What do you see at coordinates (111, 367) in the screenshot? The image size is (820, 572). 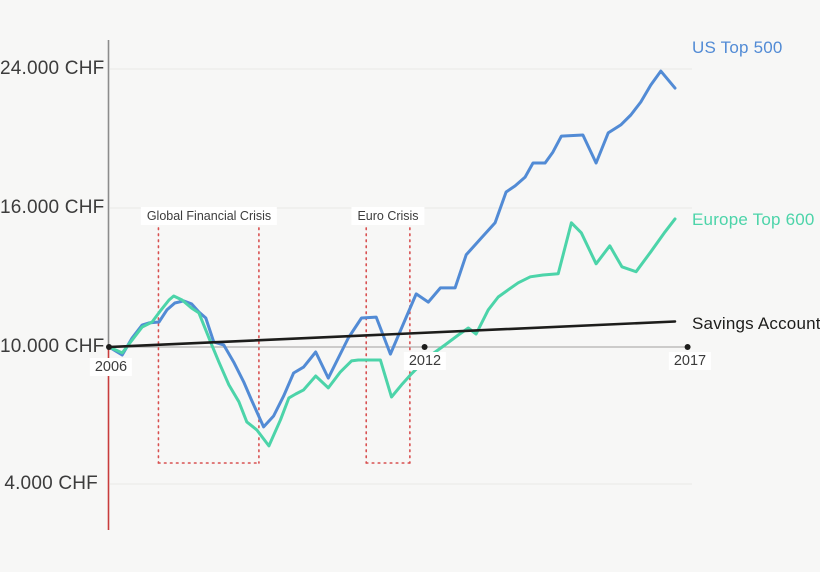 I see `x-tick-label-2006: 2006` at bounding box center [111, 367].